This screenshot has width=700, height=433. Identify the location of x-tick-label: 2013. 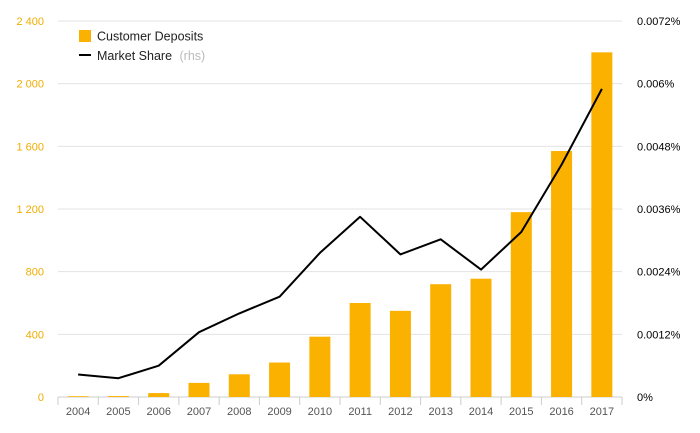
(440, 412).